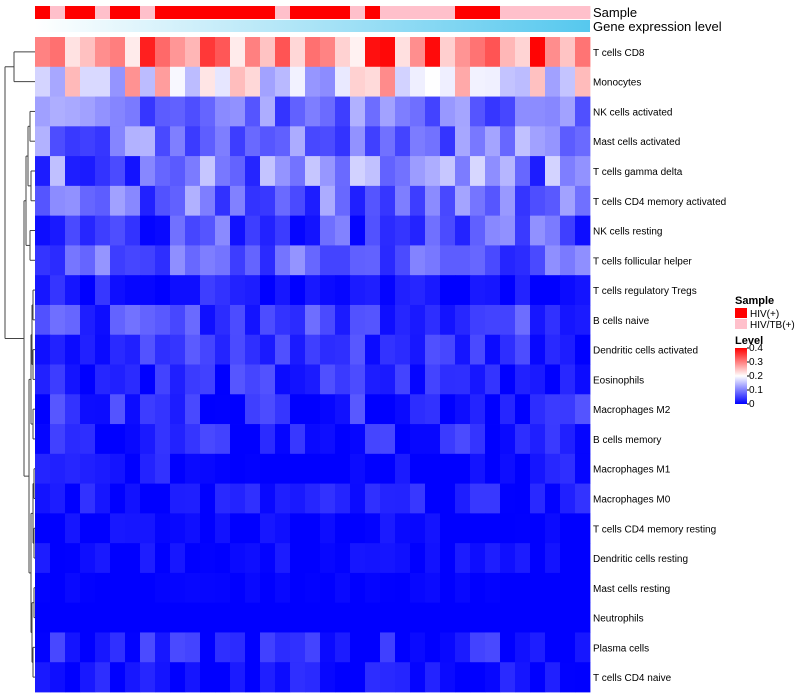 The width and height of the screenshot is (800, 700). Describe the element at coordinates (749, 341) in the screenshot. I see `level-legend-title: Level` at that location.